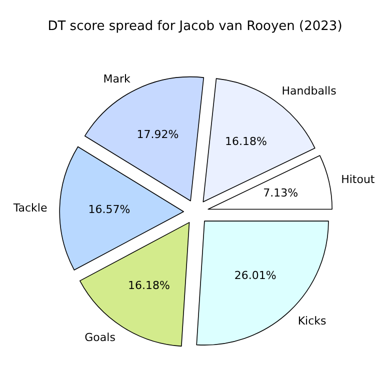 This screenshot has height=390, width=390. What do you see at coordinates (358, 179) in the screenshot?
I see `slice-label: Hitout` at bounding box center [358, 179].